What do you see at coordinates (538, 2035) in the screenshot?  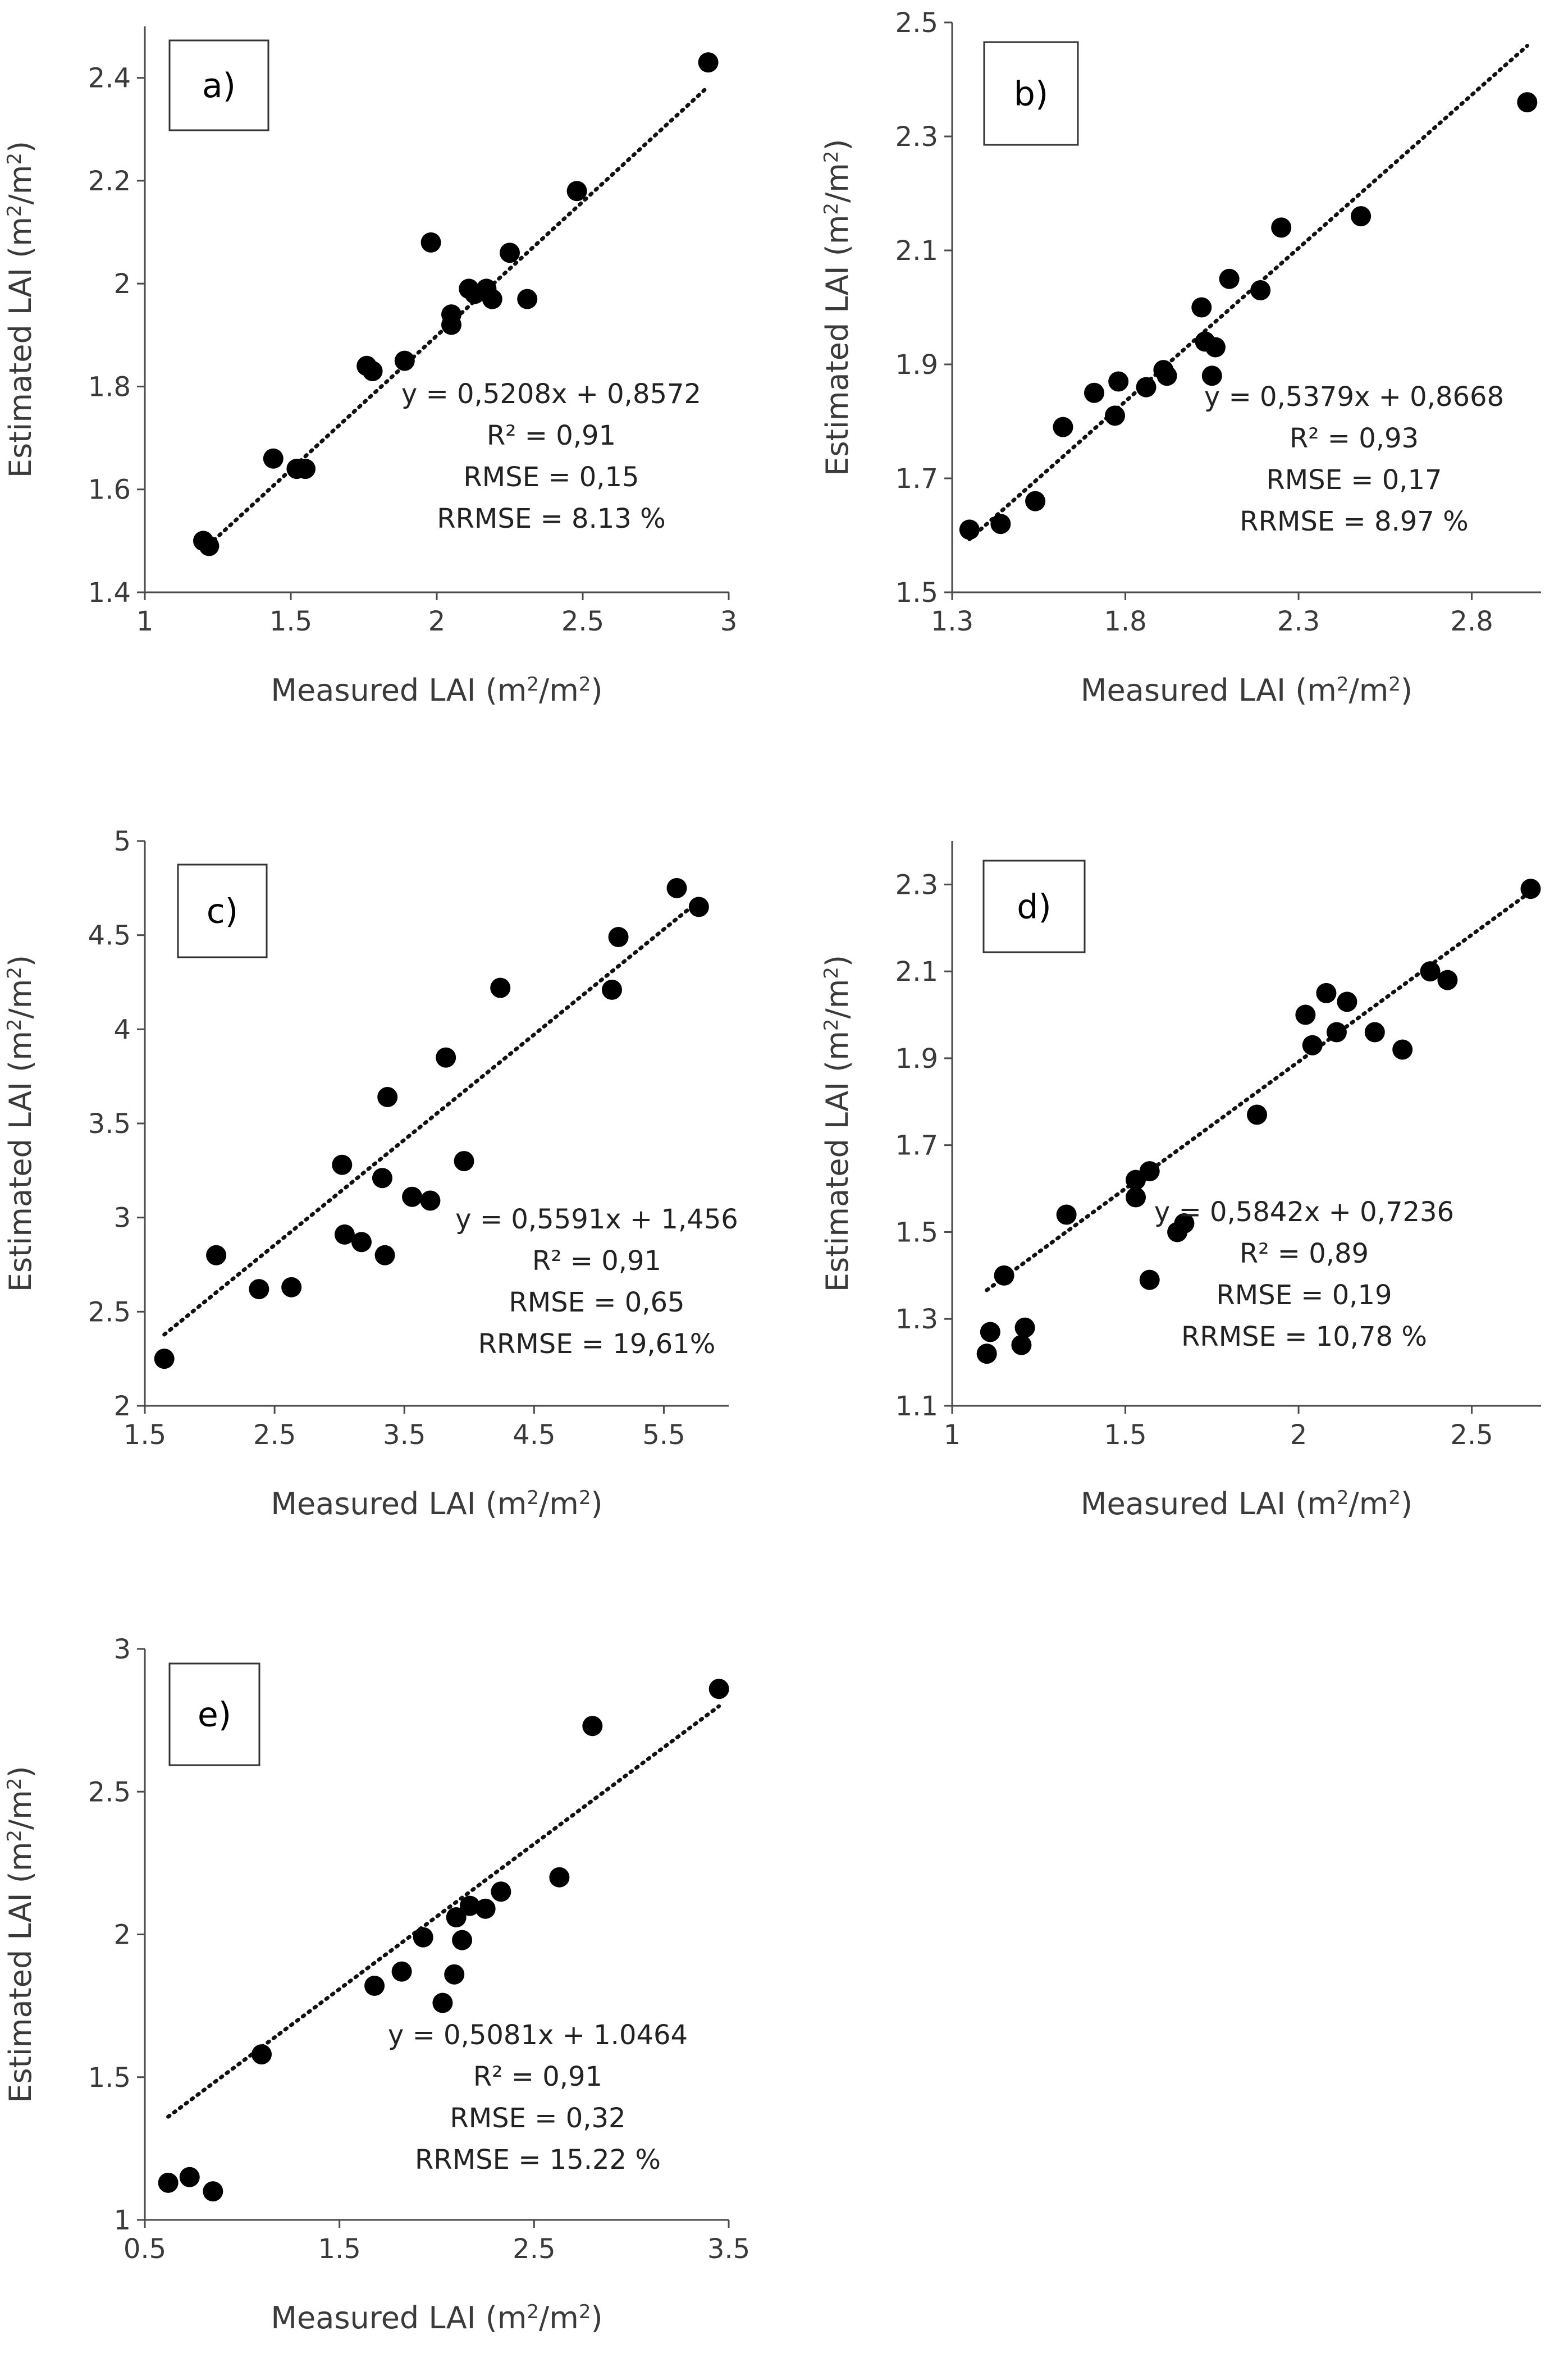 I see `regression-annotation: y = 0,5081x + 1.0464` at bounding box center [538, 2035].